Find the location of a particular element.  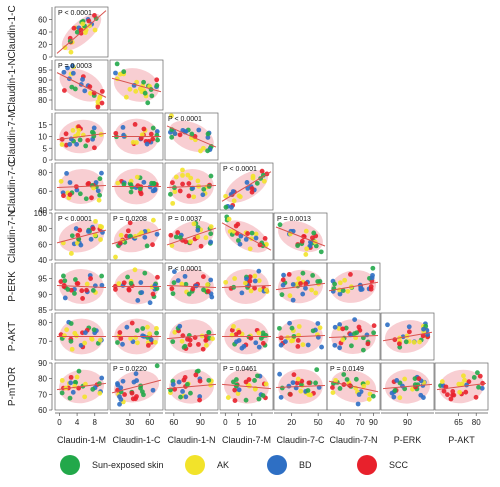

x-tick-label: 80 is located at coordinates (476, 422).